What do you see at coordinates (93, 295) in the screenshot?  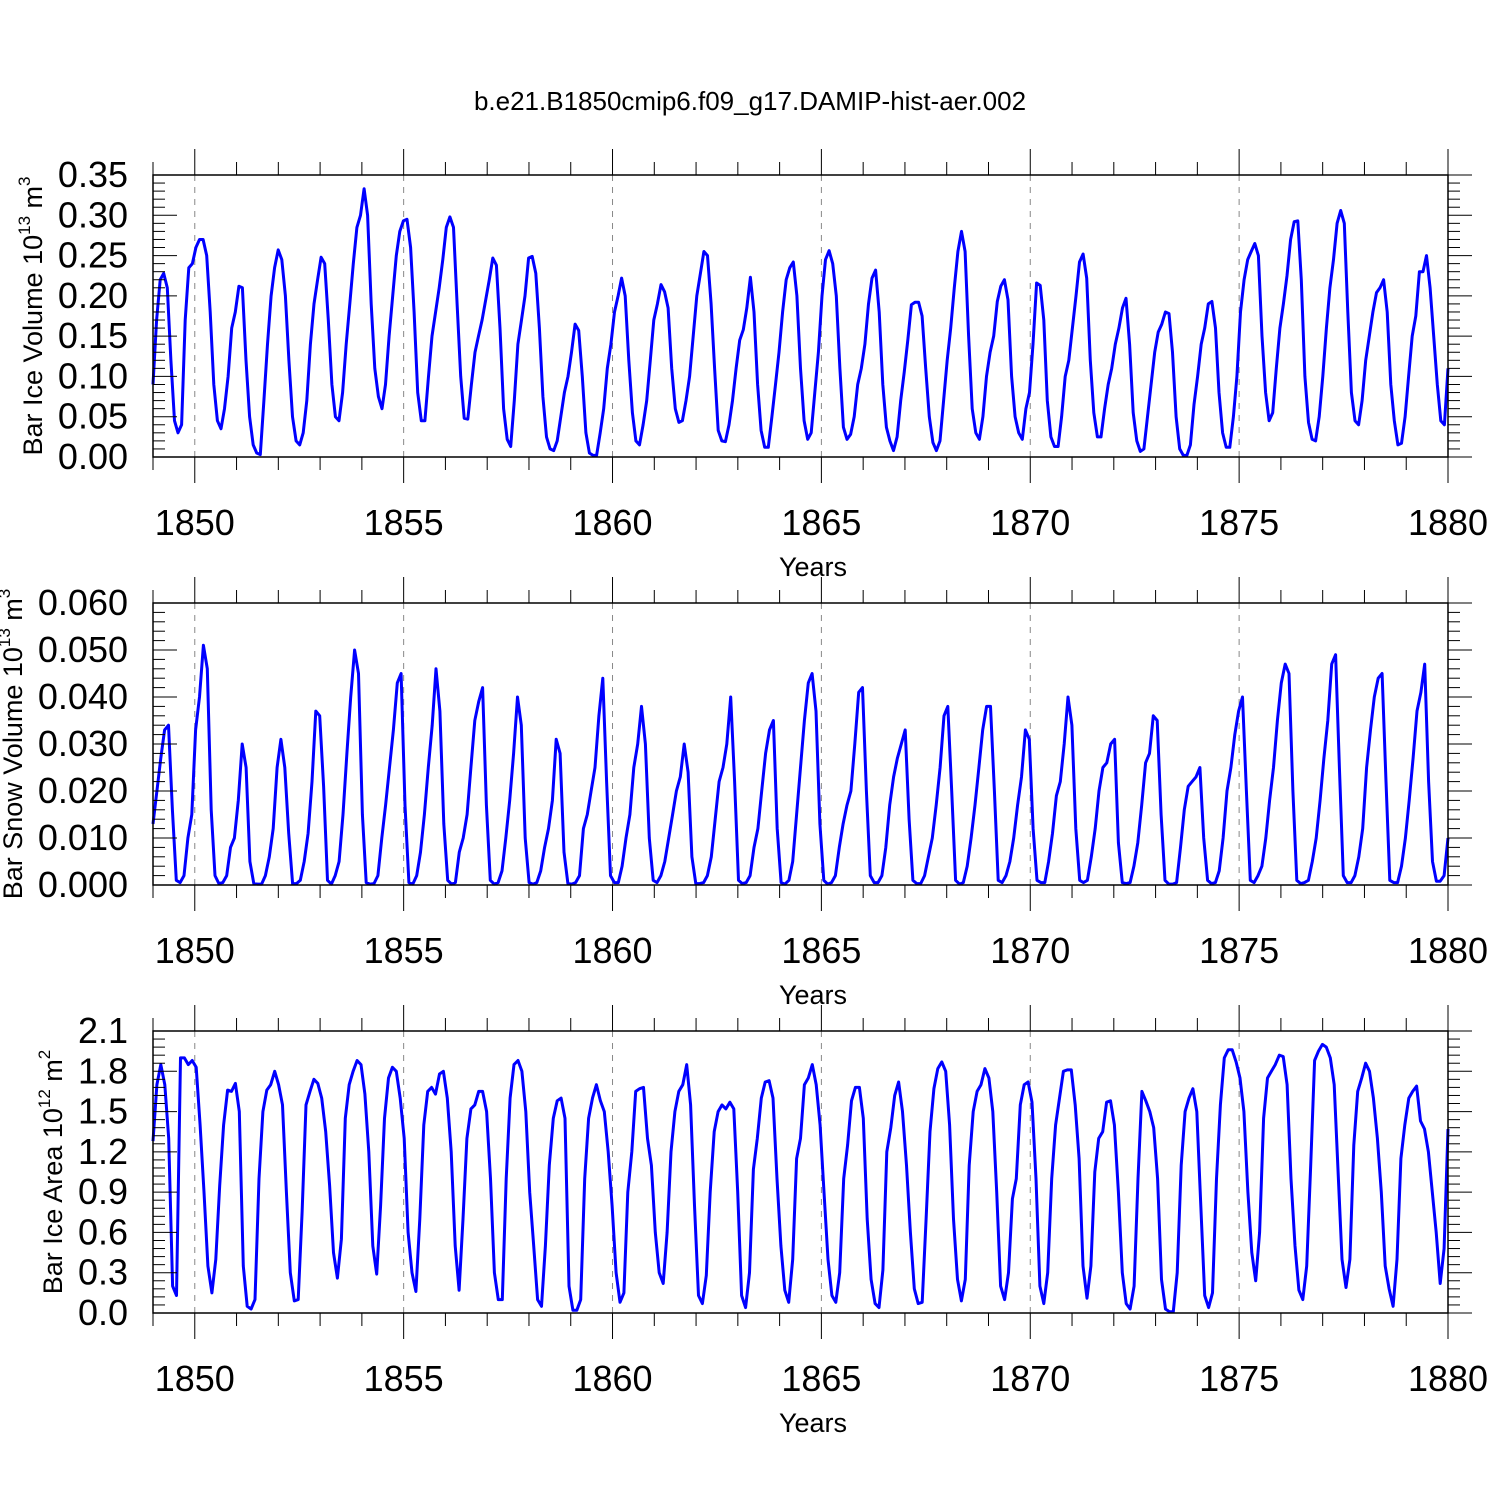 I see `y-tick-label: 0.20` at bounding box center [93, 295].